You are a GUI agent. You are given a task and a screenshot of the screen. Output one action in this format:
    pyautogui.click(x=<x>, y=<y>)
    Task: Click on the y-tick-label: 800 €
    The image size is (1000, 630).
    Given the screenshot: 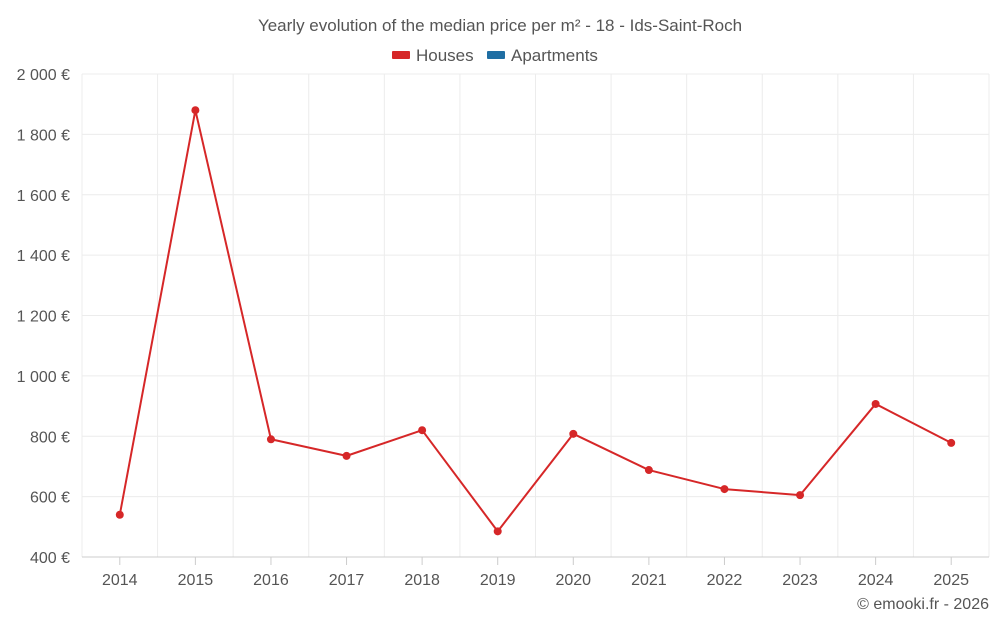 What is the action you would take?
    pyautogui.click(x=50, y=437)
    